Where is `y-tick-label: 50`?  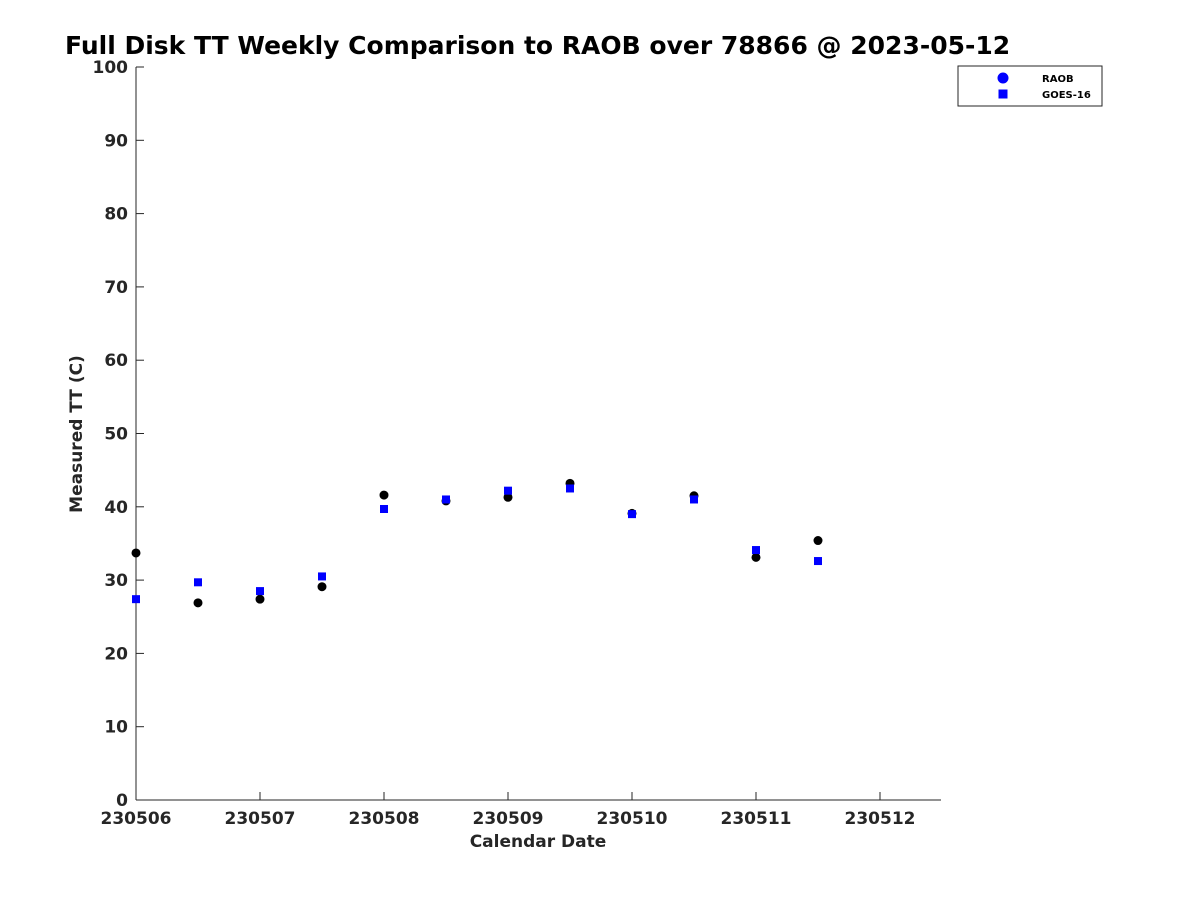 y-tick-label: 50 is located at coordinates (116, 435).